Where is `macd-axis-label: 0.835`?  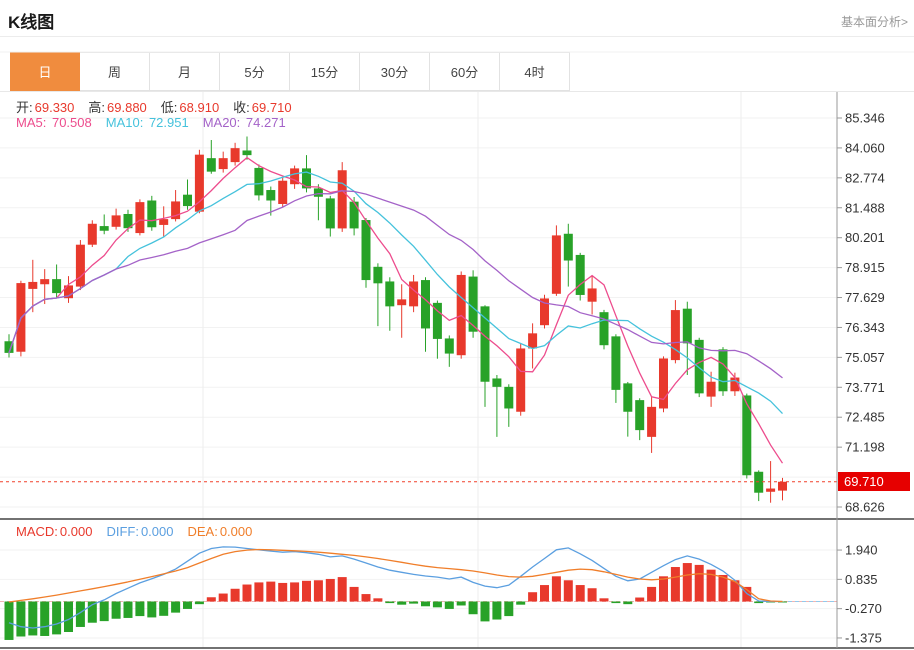 macd-axis-label: 0.835 is located at coordinates (861, 579).